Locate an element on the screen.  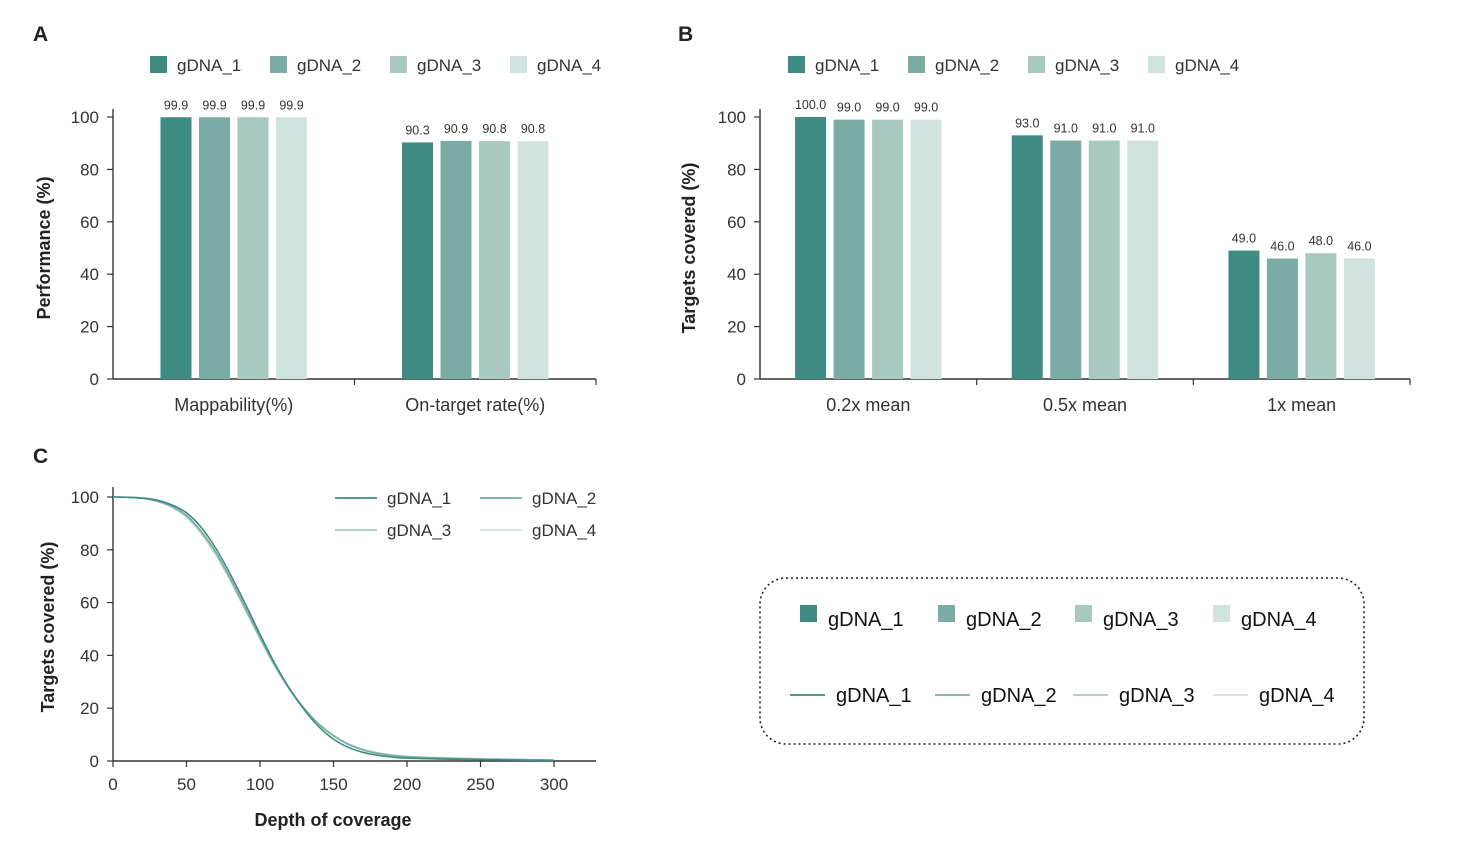
data-label: 46.0 is located at coordinates (1282, 246).